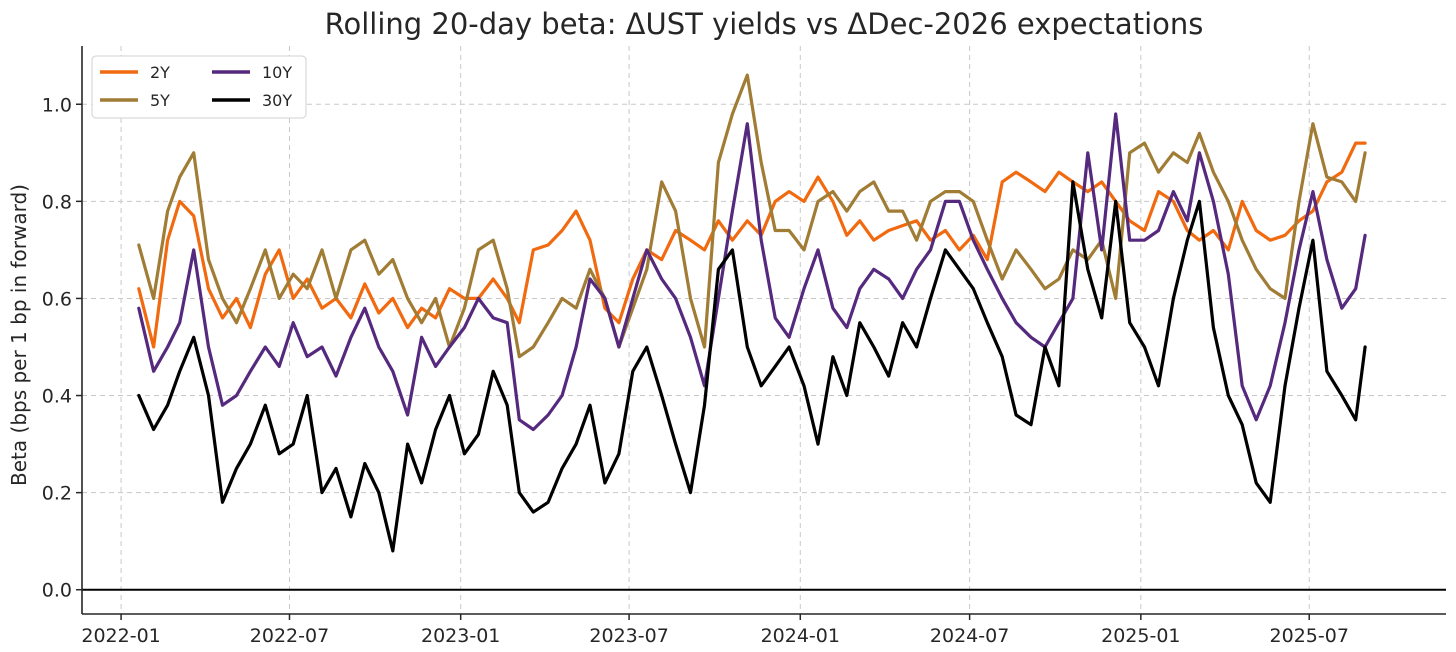 The image size is (1456, 652). I want to click on y-ticks: 0.0 0.2 0.4 0.6 0.8 1.0, so click(62, 348).